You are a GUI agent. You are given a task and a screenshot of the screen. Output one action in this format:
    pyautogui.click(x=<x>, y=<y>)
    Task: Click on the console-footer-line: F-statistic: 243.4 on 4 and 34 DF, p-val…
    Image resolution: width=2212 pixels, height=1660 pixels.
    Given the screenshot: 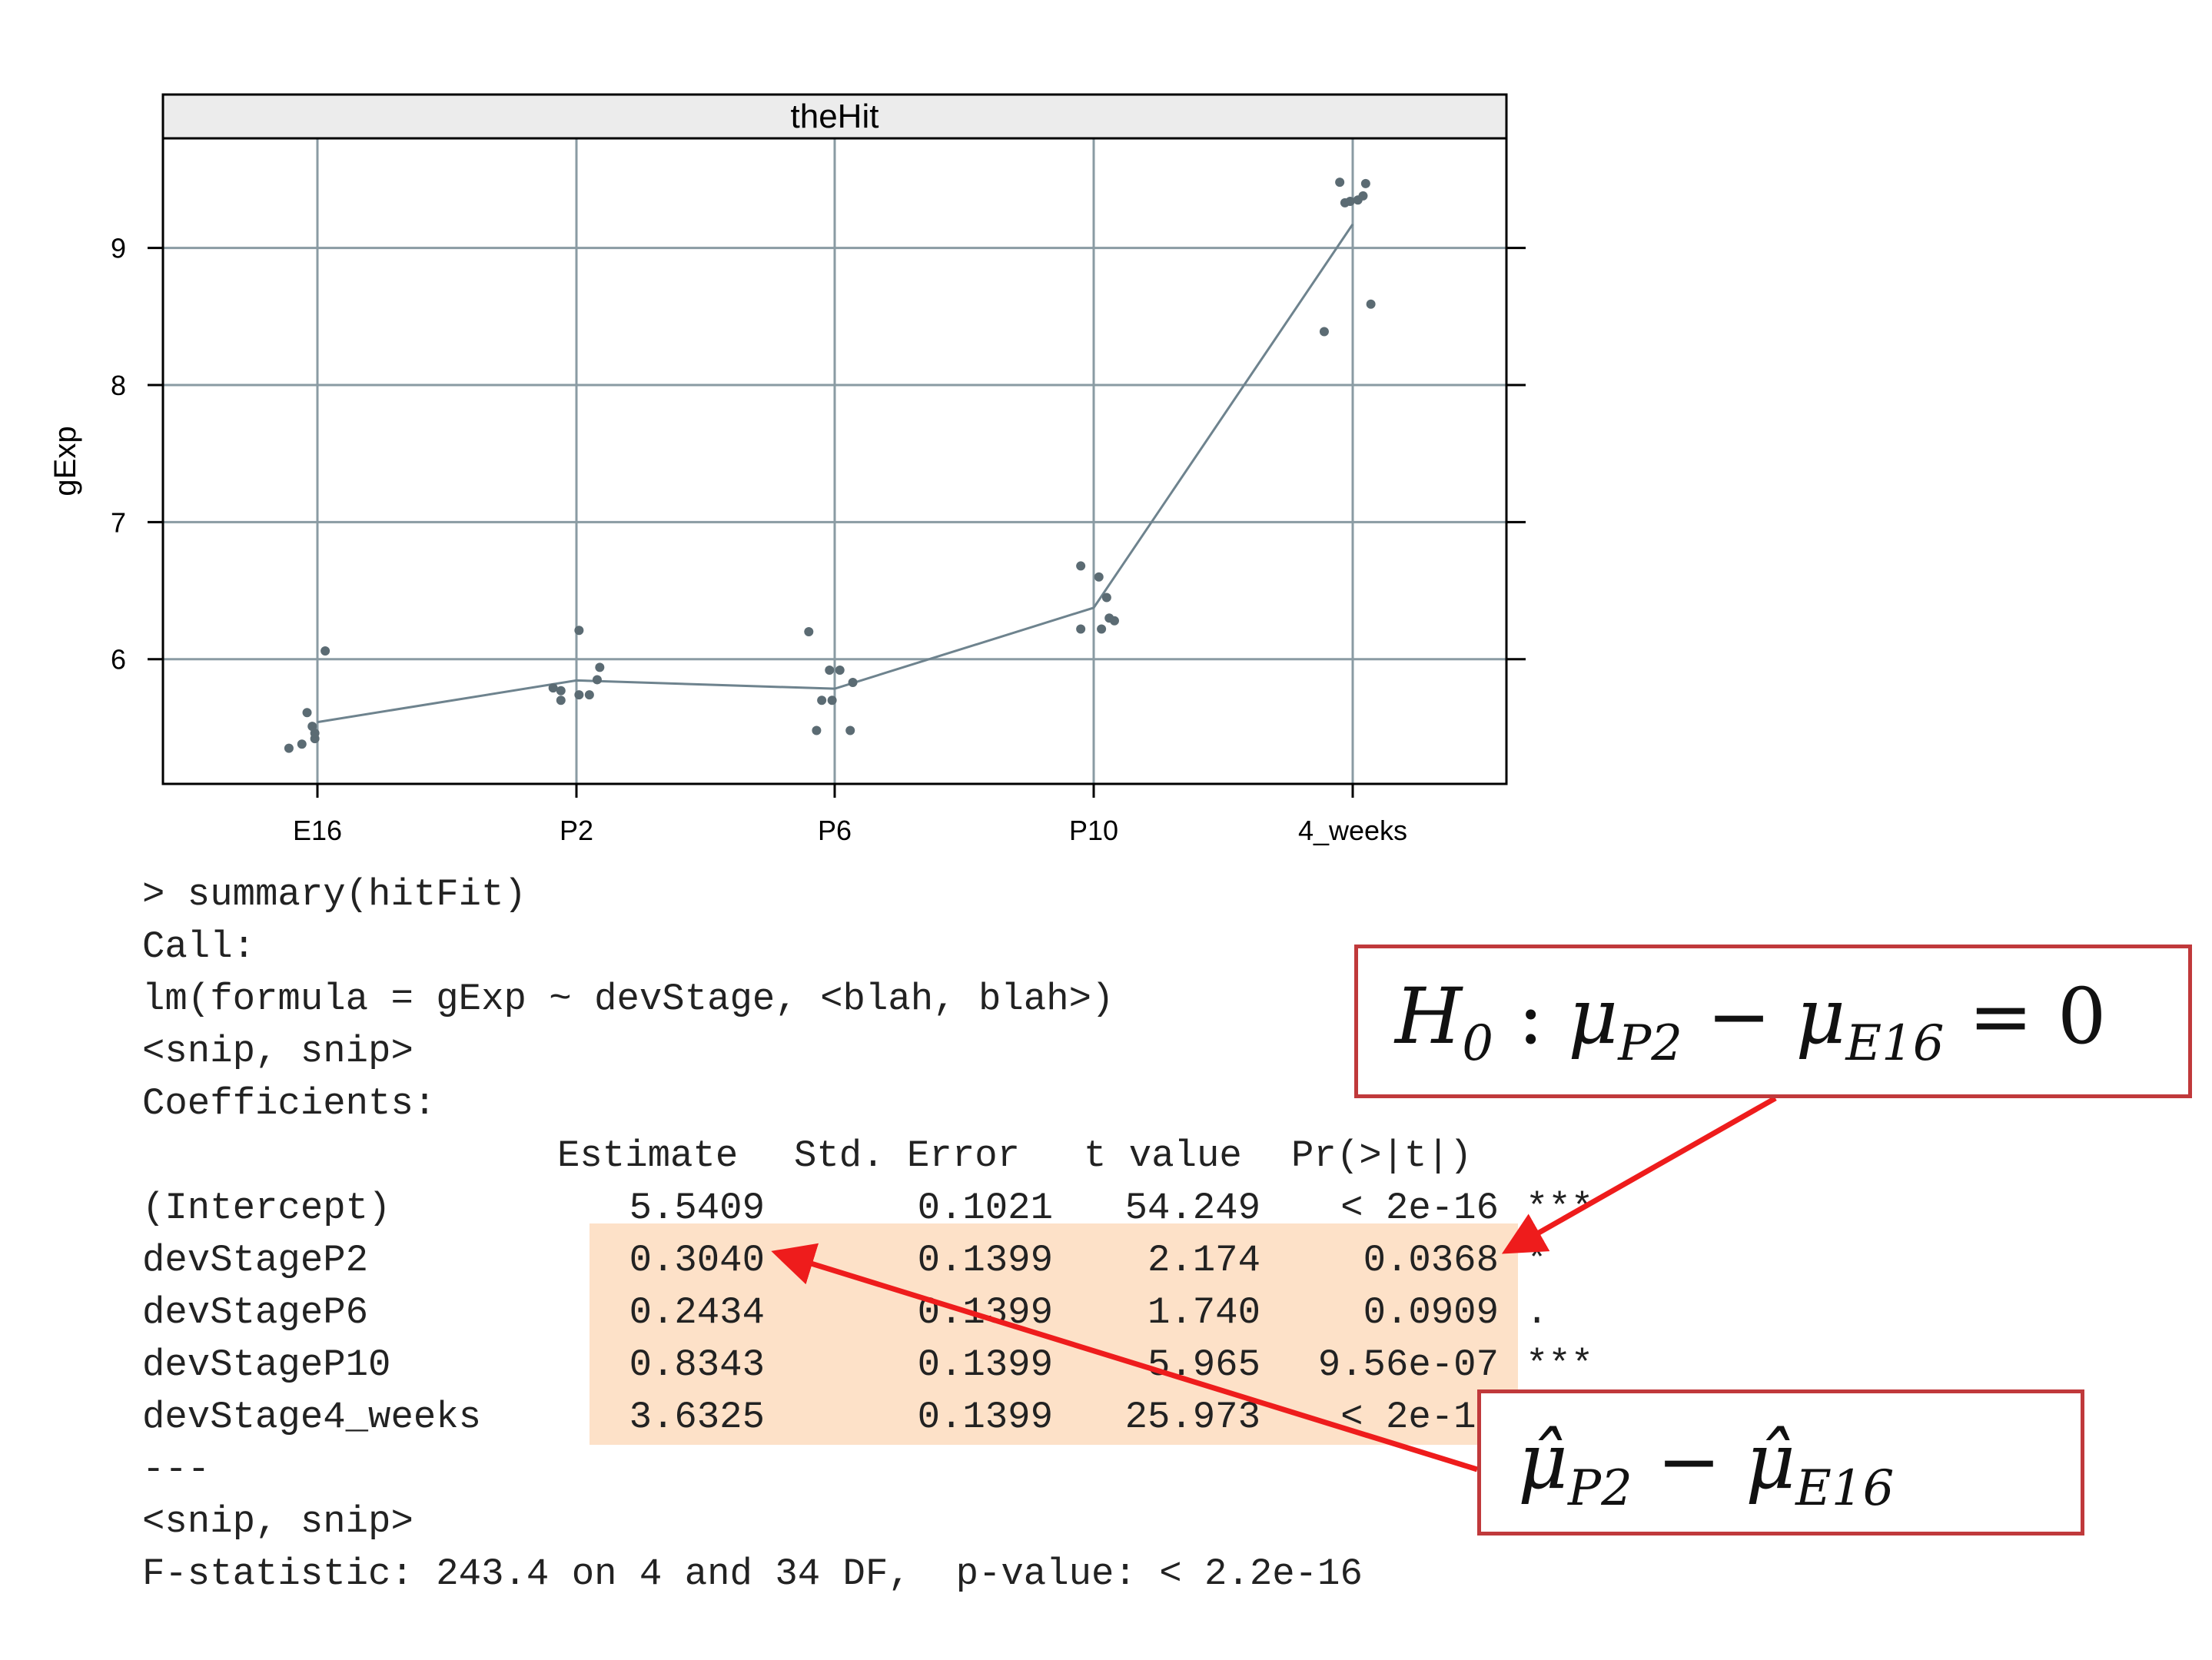 What is the action you would take?
    pyautogui.click(x=752, y=1573)
    